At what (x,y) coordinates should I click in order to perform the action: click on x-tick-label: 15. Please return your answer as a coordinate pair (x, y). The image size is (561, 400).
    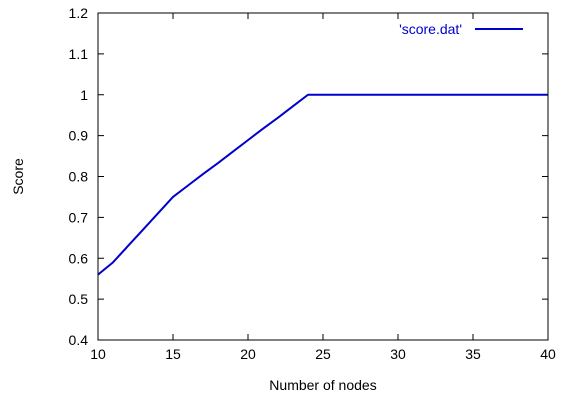
    Looking at the image, I should click on (173, 354).